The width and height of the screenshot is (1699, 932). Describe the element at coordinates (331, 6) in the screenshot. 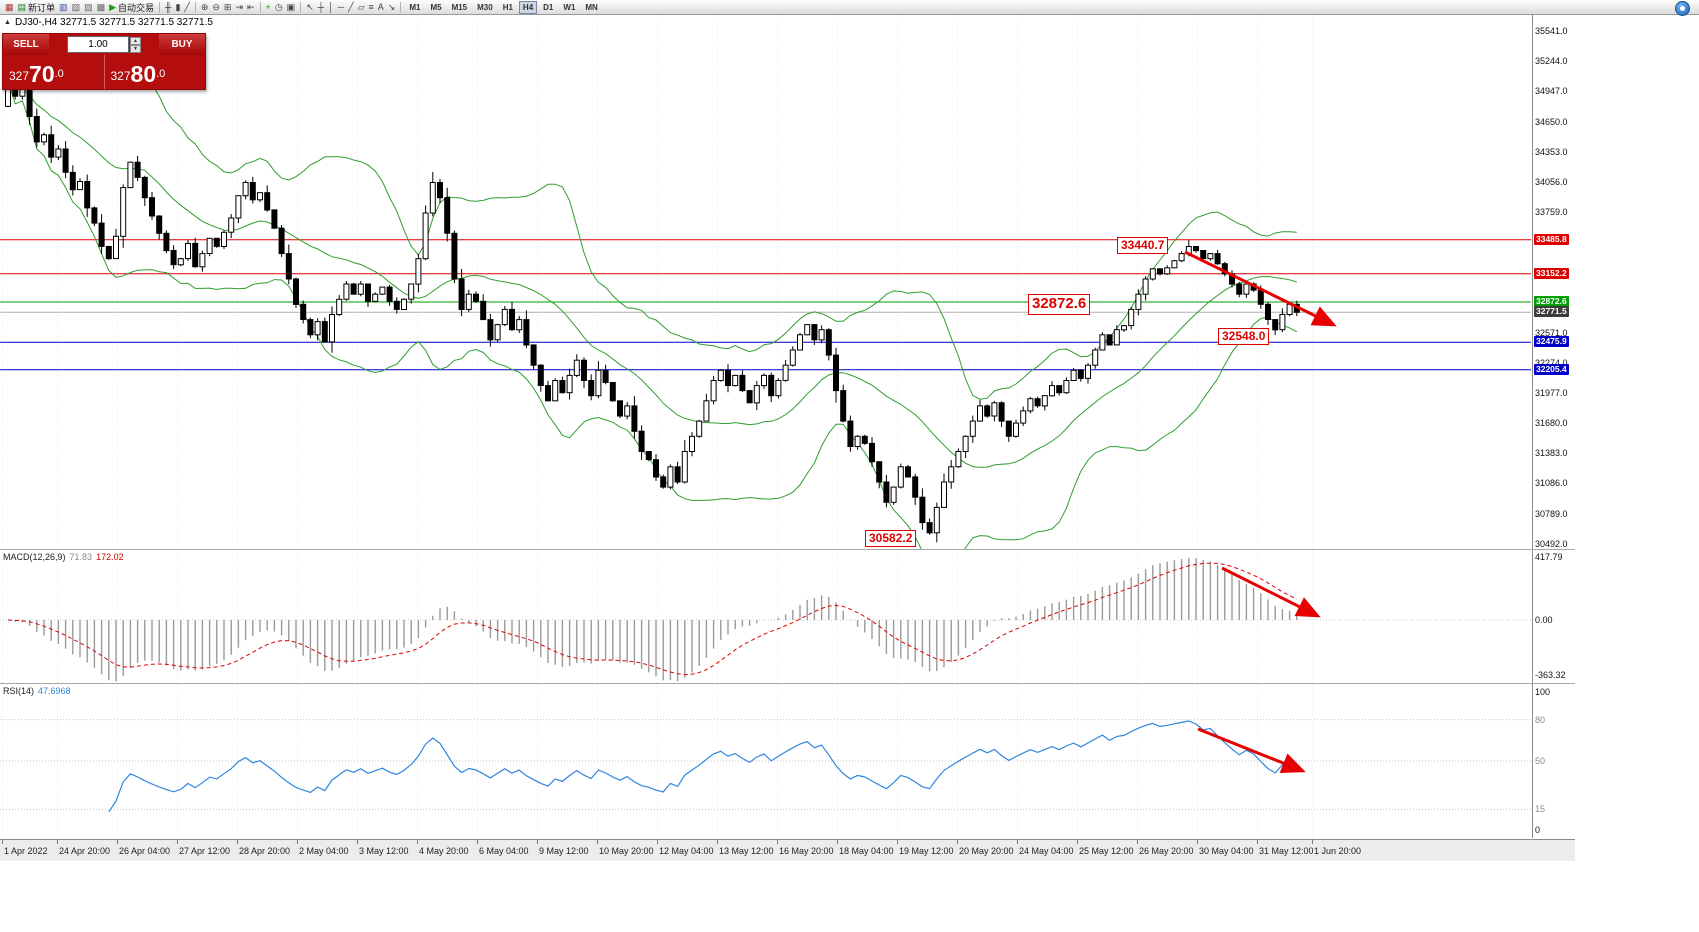

I see `vertical-line-icon: │` at that location.